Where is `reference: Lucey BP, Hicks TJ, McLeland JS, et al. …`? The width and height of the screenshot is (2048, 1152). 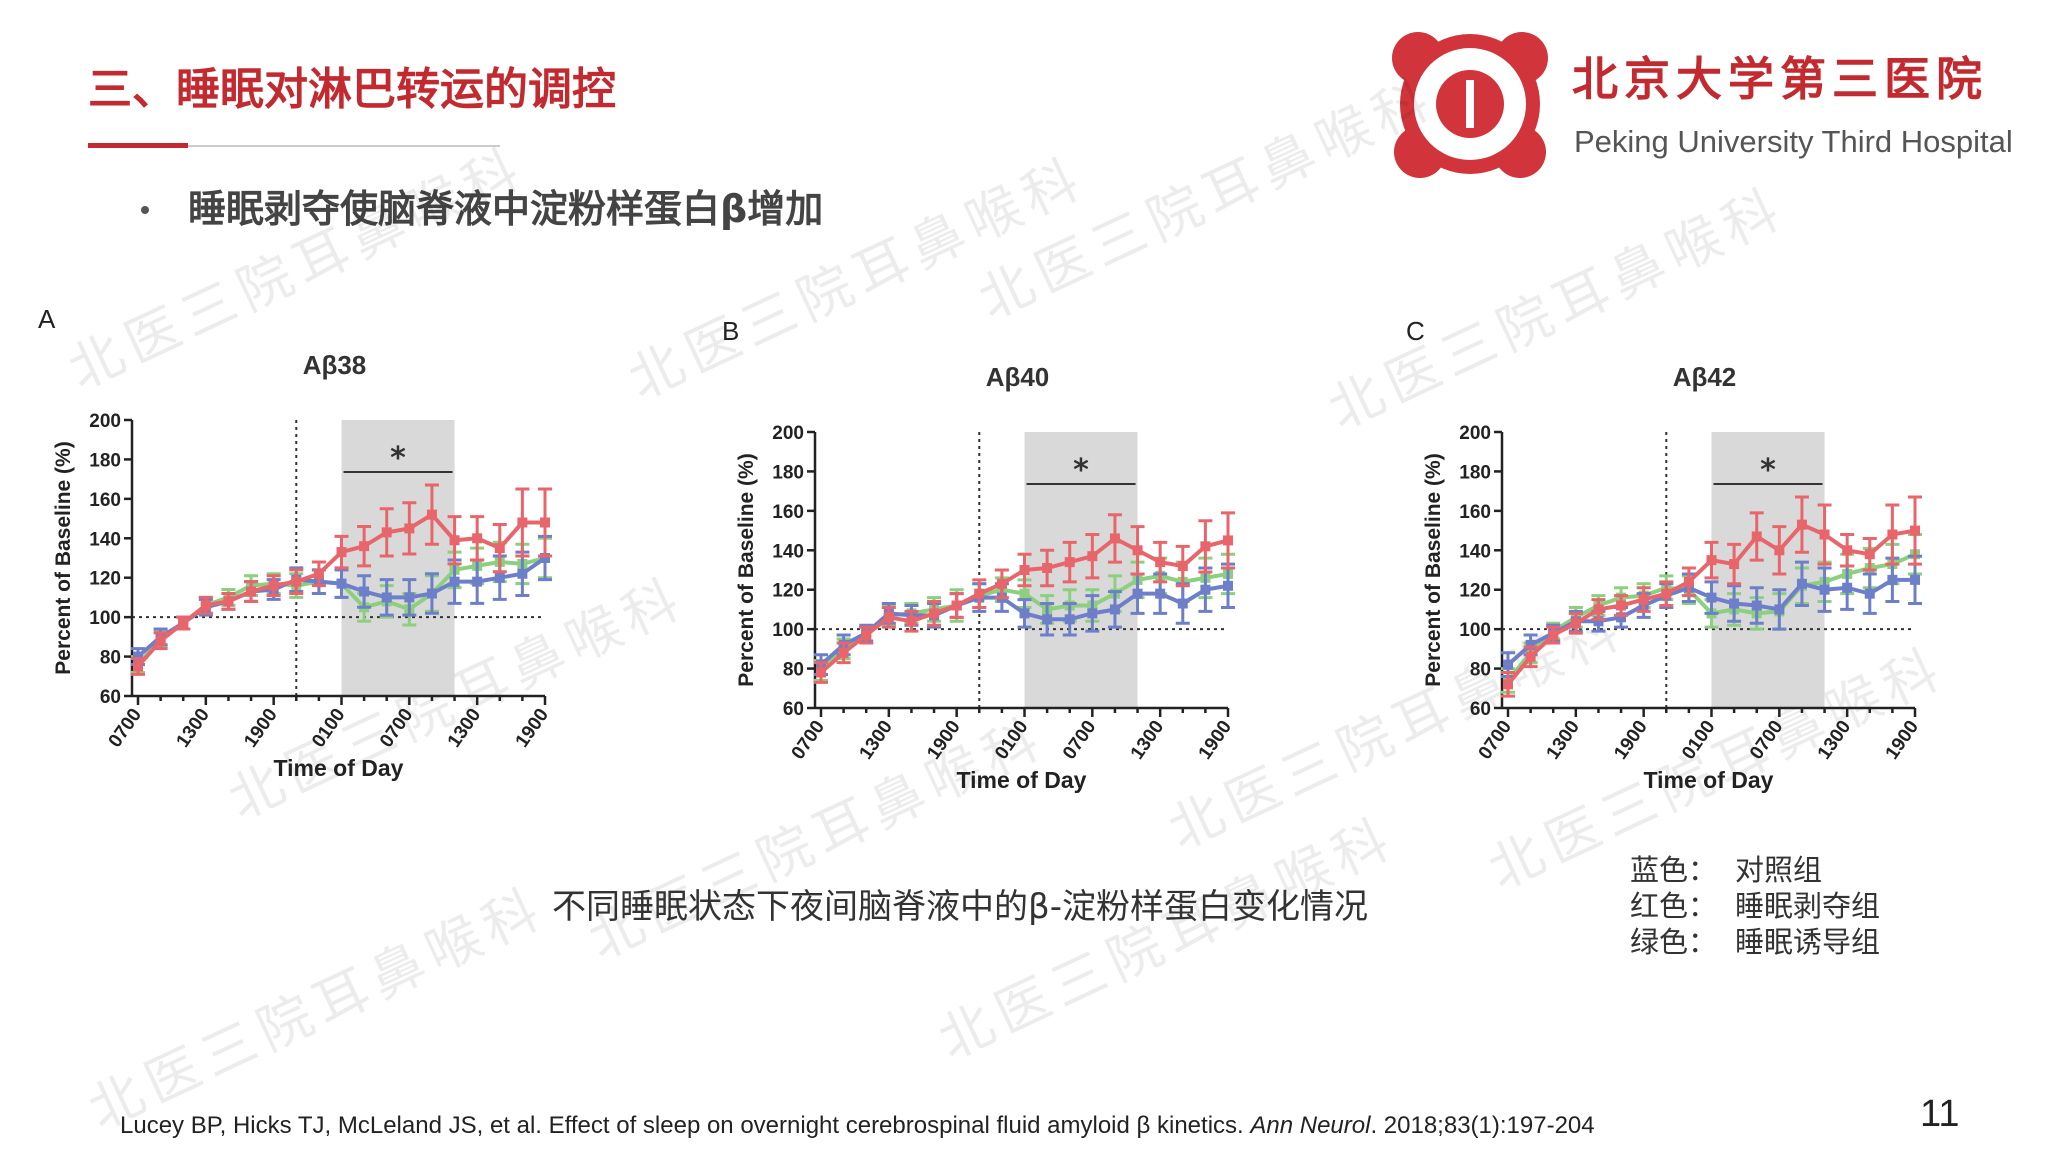
reference: Lucey BP, Hicks TJ, McLeland JS, et al. … is located at coordinates (857, 1125).